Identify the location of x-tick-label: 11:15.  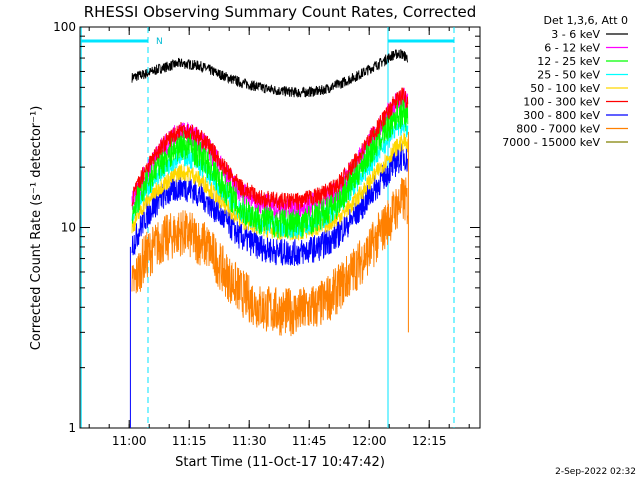
(189, 441).